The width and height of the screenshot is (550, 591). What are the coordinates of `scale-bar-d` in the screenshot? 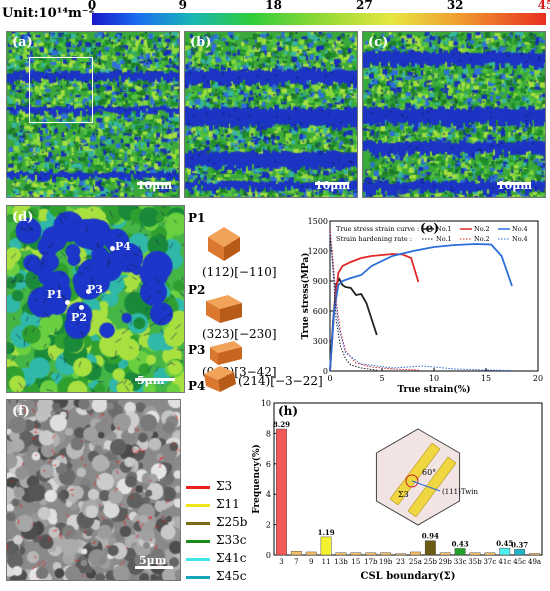 It's located at (155, 379).